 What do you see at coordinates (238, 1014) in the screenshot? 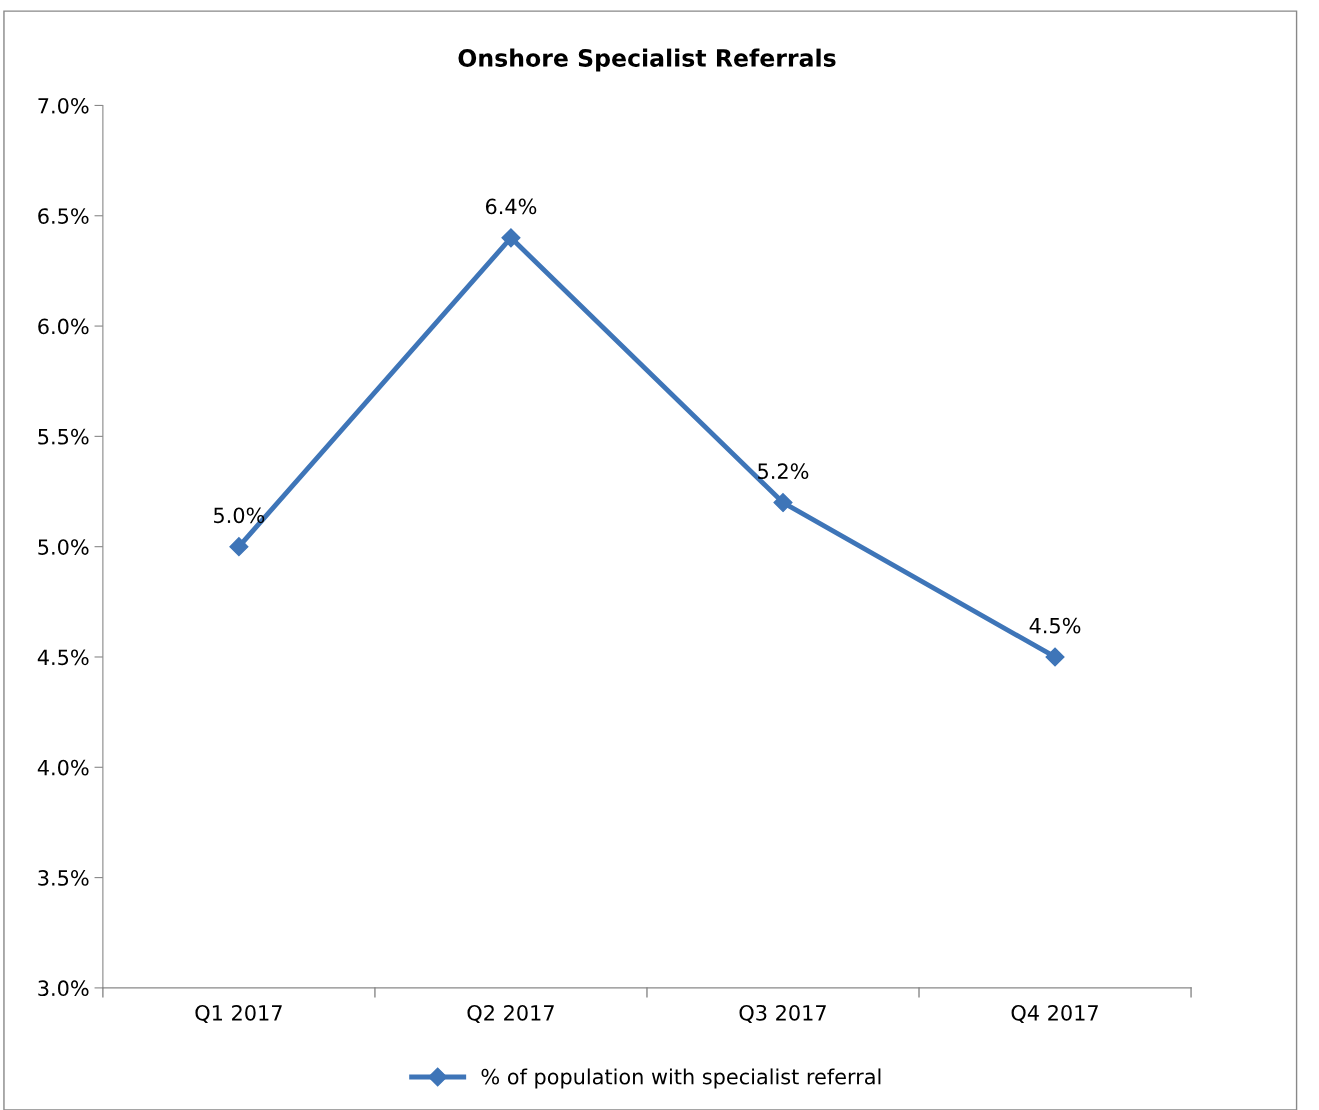
I see `x-tick-label: Q1 2017` at bounding box center [238, 1014].